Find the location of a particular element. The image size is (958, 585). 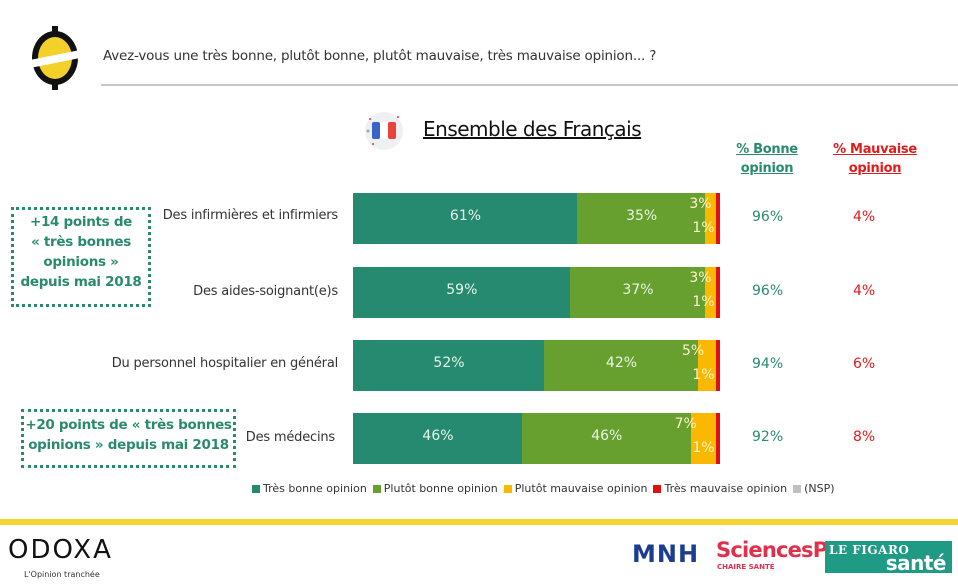

legend-item: Plutôt bonne opinion is located at coordinates (435, 488).